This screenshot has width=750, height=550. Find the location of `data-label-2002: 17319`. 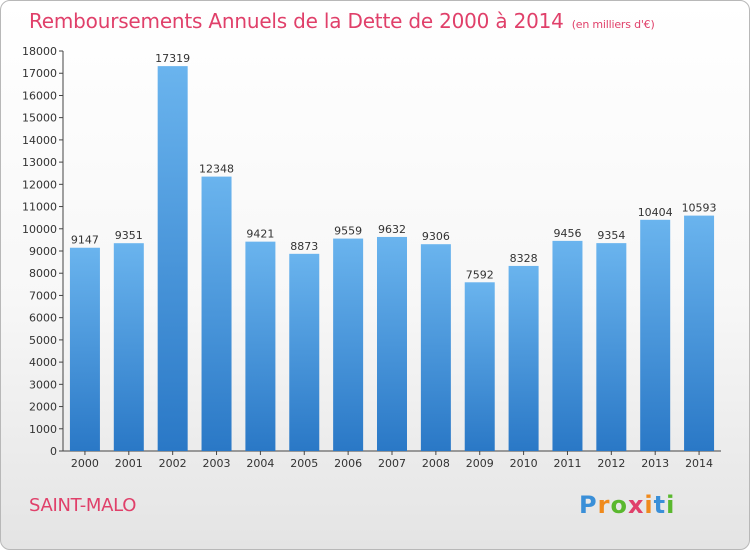

data-label-2002: 17319 is located at coordinates (172, 58).